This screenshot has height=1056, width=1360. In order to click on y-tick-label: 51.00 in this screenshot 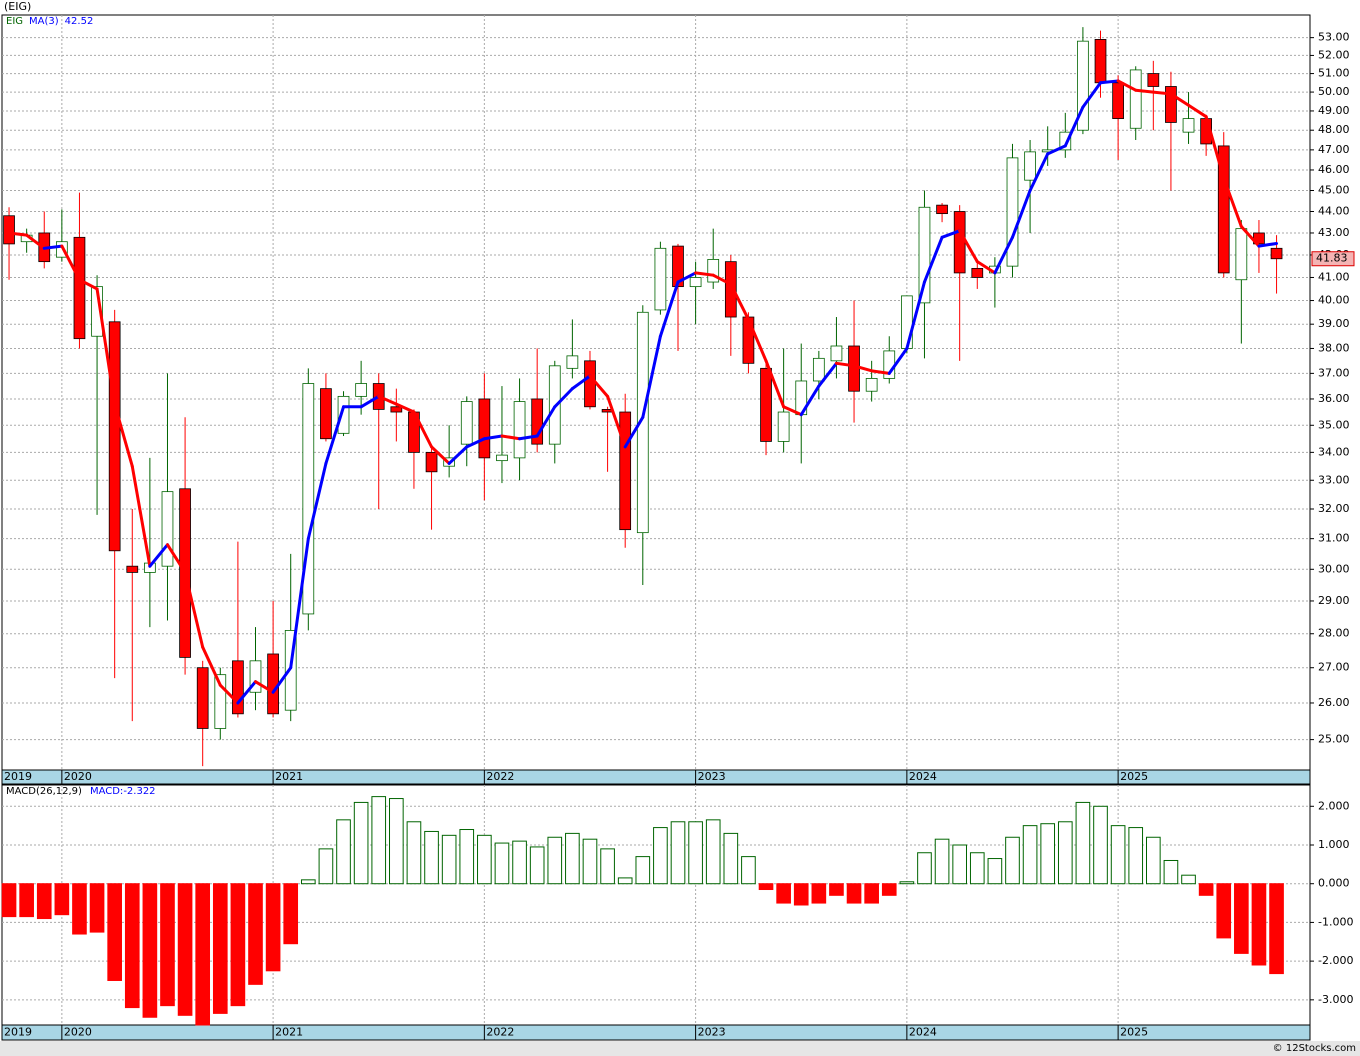, I will do `click(1334, 73)`.